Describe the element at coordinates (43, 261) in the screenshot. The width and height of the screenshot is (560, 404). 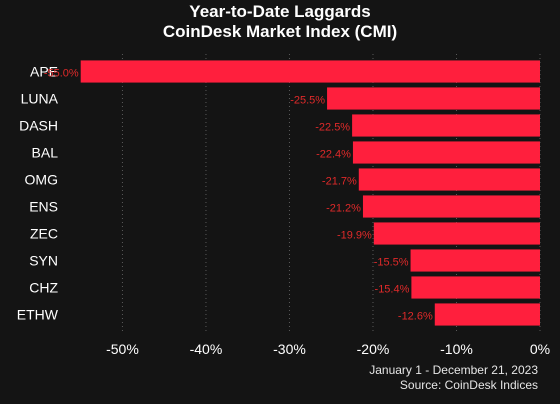
I see `category-label: SYN` at that location.